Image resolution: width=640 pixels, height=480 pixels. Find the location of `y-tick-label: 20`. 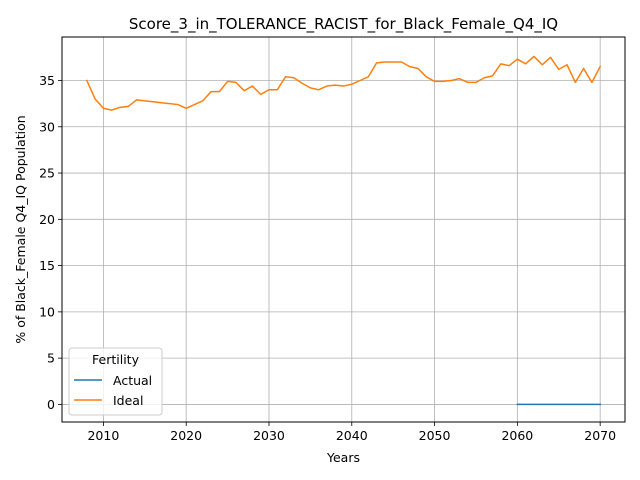

y-tick-label: 20 is located at coordinates (47, 219).